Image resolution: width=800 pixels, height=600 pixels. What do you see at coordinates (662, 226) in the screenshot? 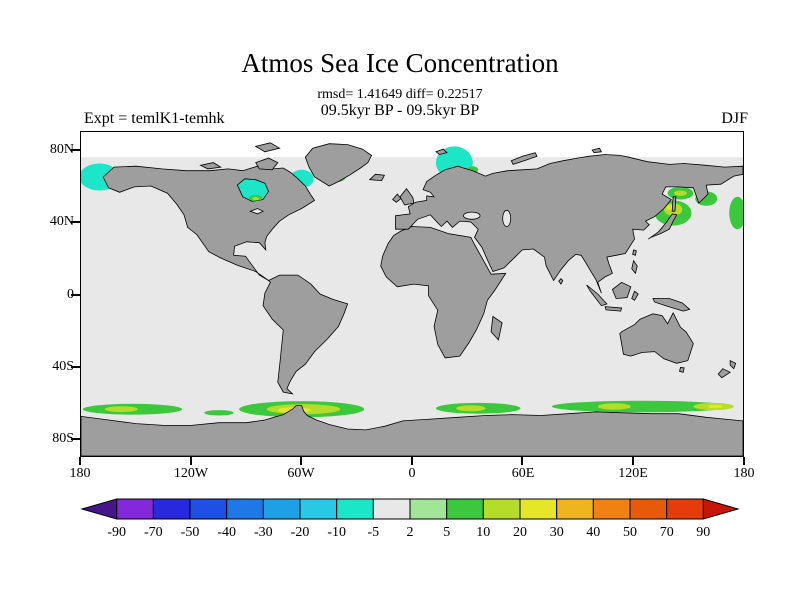
I see `japan` at bounding box center [662, 226].